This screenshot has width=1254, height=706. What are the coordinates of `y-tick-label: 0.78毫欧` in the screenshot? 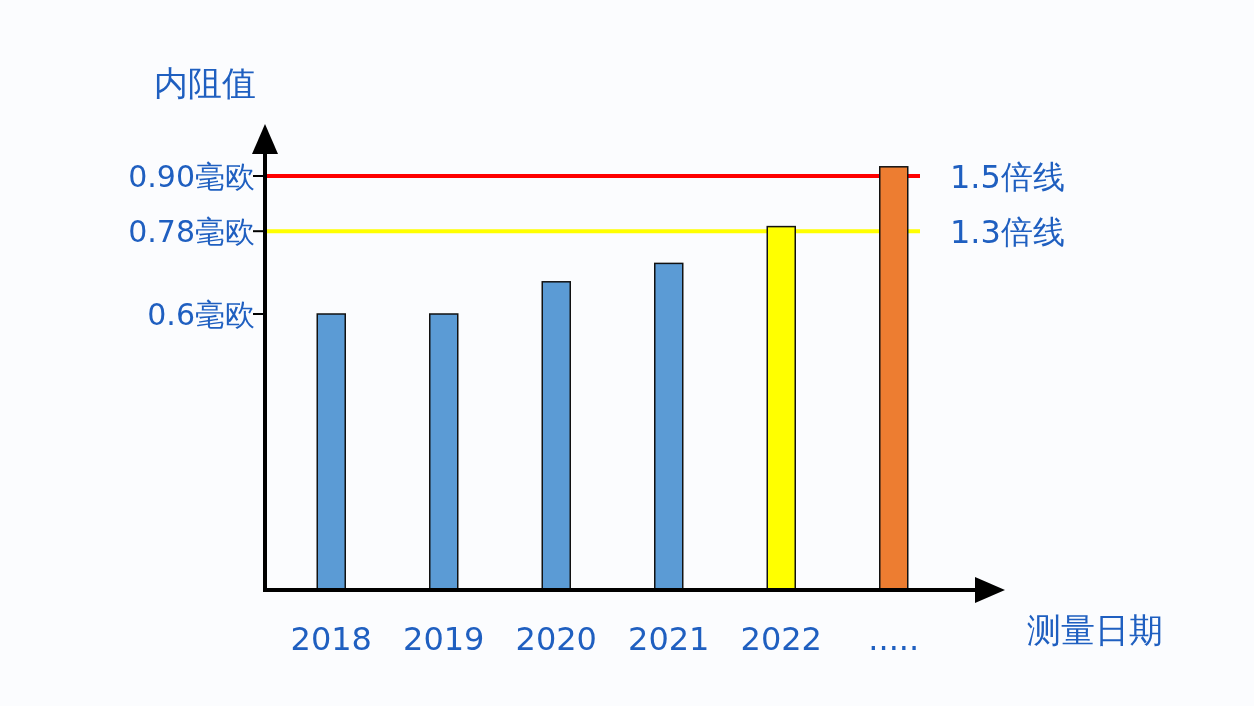 It's located at (191, 232).